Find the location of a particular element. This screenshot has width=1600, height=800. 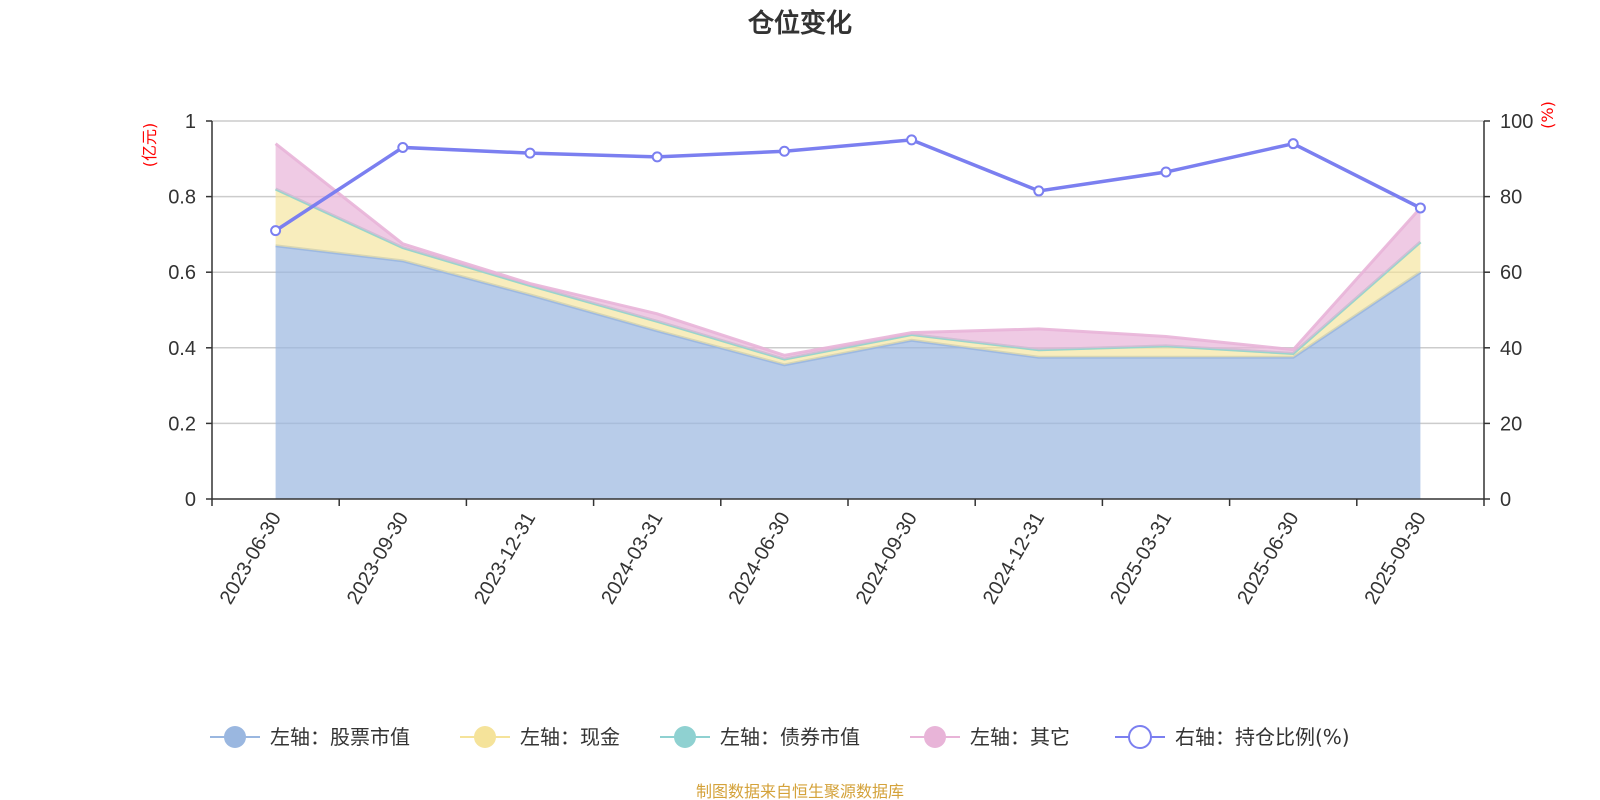

right-tick-label: 60 is located at coordinates (1511, 273).